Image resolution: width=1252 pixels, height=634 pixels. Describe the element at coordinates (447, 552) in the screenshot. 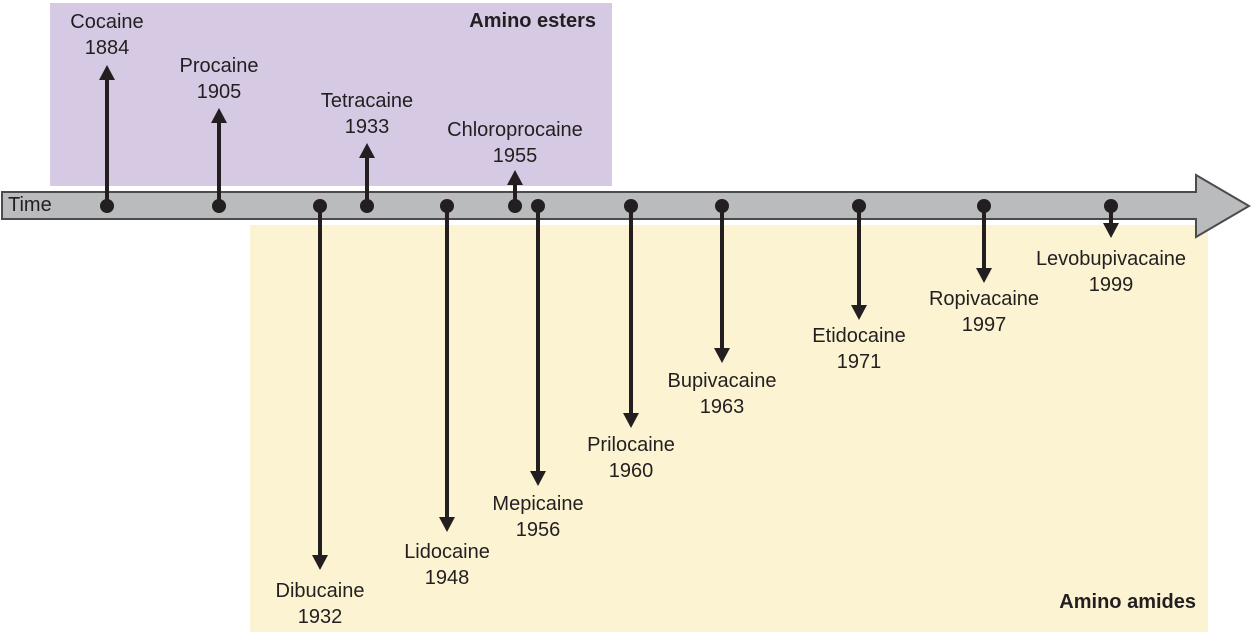

I see `event-name: Lidocaine` at that location.